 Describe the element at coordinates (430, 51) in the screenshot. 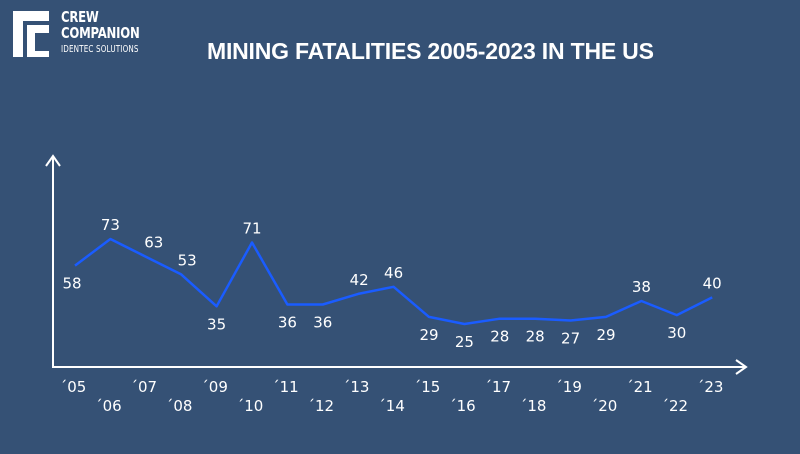

I see `chart-title: MINING FATALITIES 2005-2023 IN THE US` at that location.